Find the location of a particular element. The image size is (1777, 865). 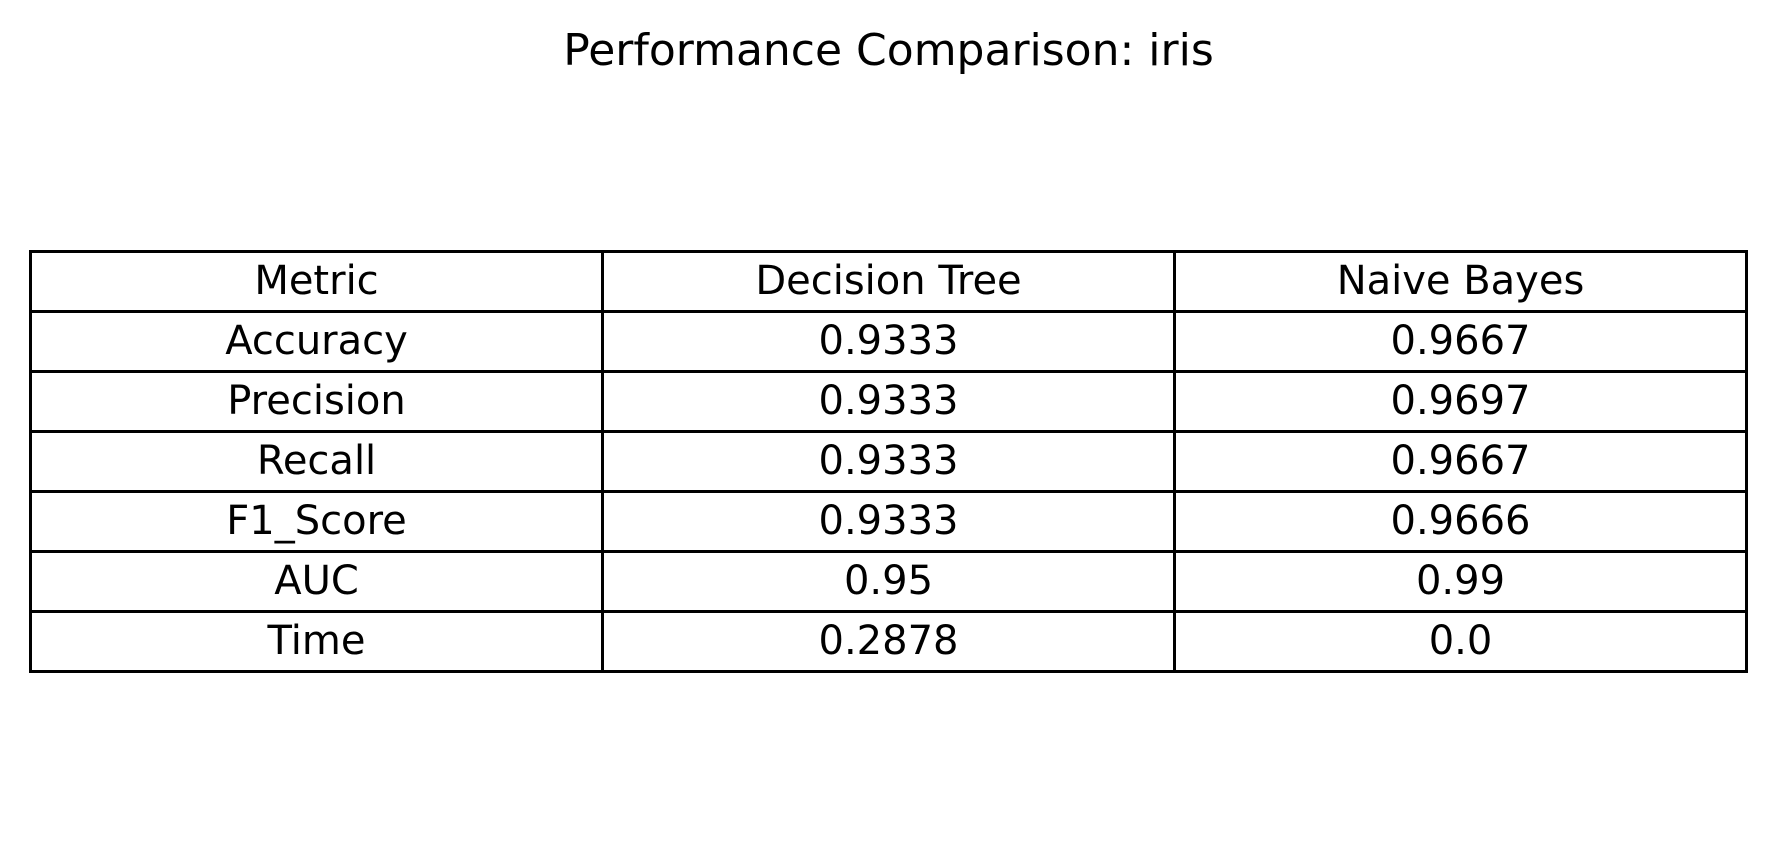

header-cell-naive-bayes: Naive Bayes is located at coordinates (1460, 281).